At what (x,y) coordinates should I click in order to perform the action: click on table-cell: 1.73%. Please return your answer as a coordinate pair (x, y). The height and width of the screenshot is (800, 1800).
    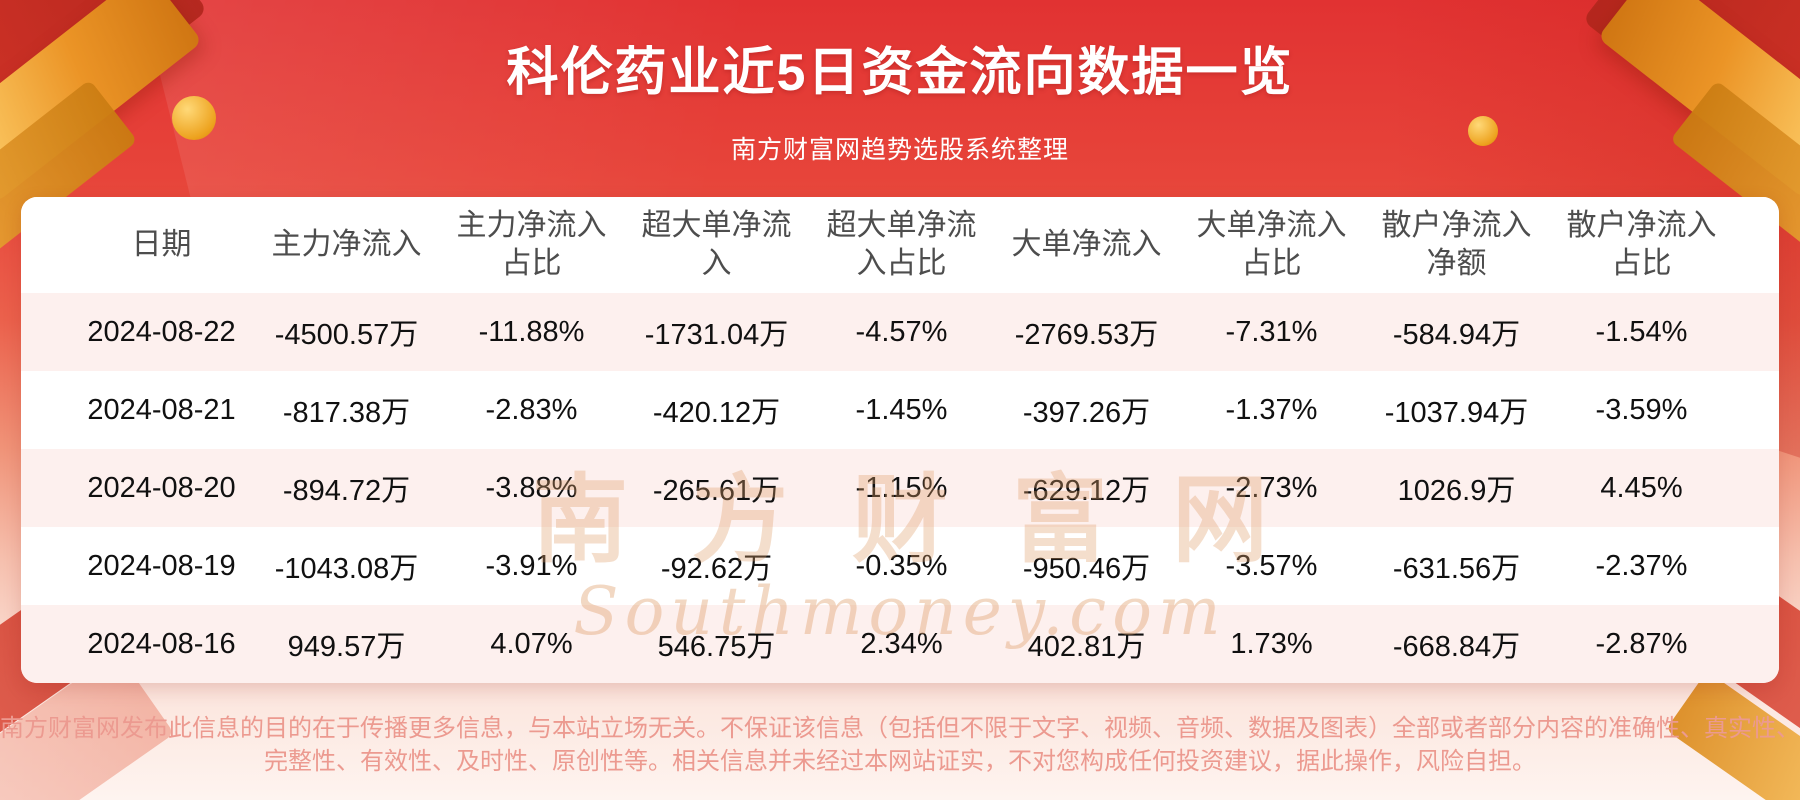
    Looking at the image, I should click on (1271, 643).